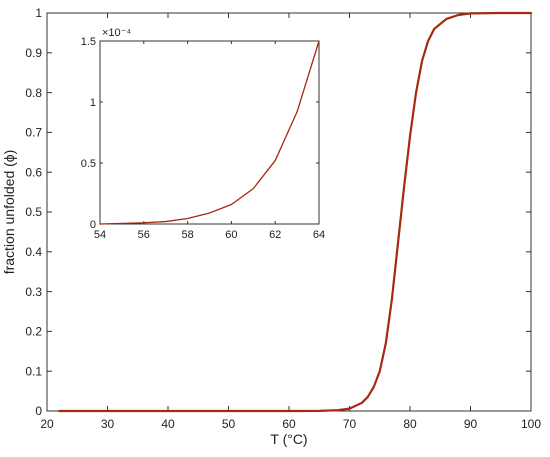 This screenshot has height=457, width=550. What do you see at coordinates (350, 424) in the screenshot?
I see `x-tick-label: 70` at bounding box center [350, 424].